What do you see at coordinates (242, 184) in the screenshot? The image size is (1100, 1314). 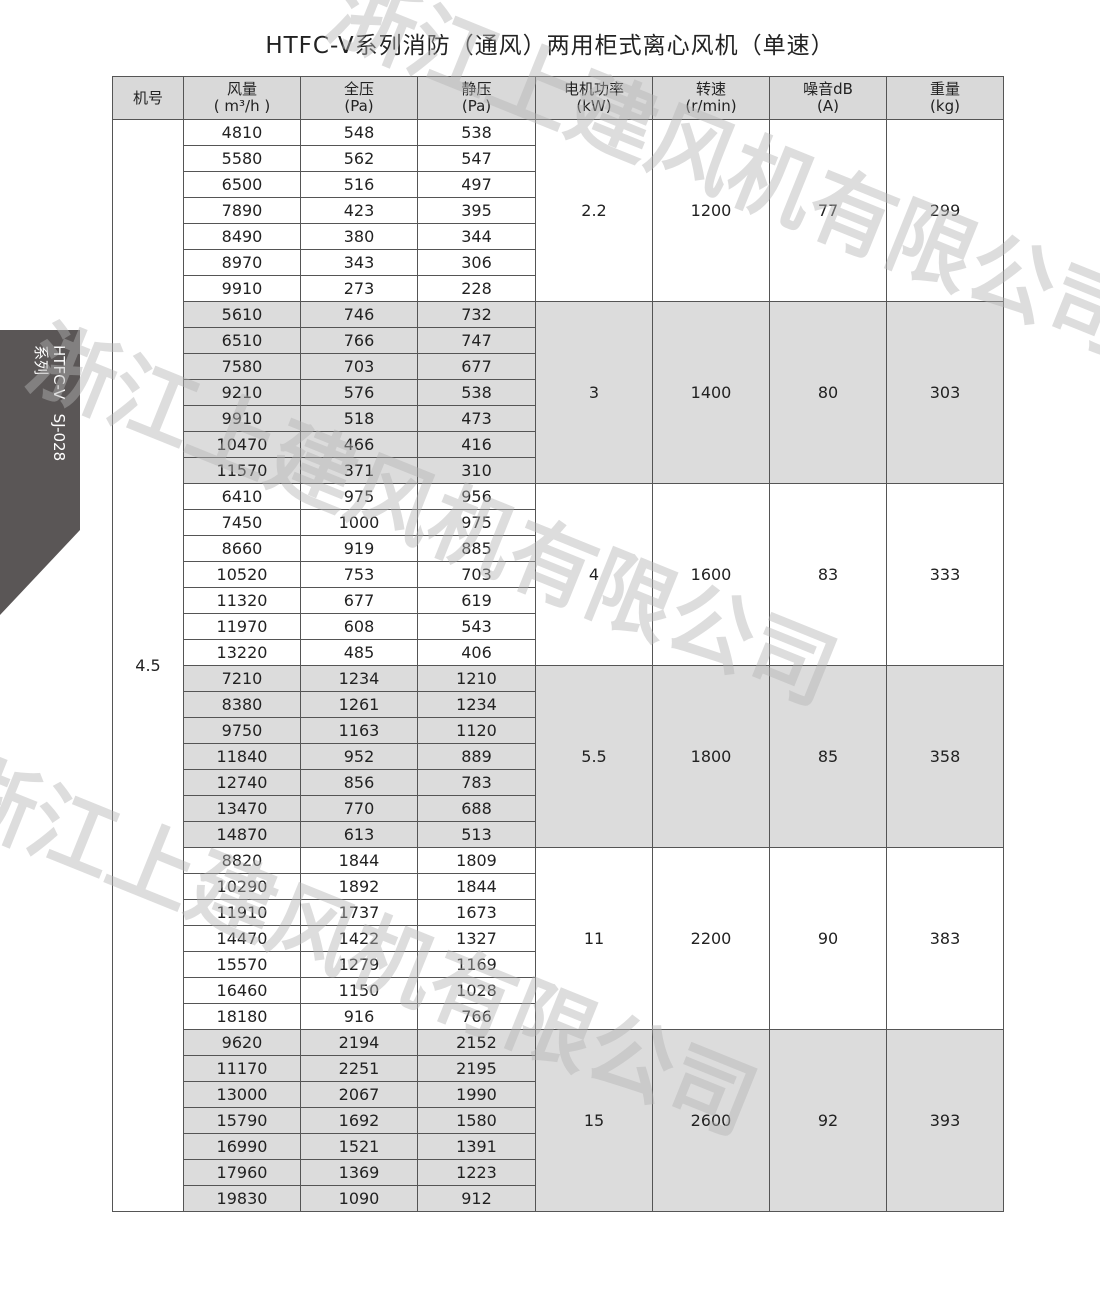 I see `airflow-cell: 6500` at bounding box center [242, 184].